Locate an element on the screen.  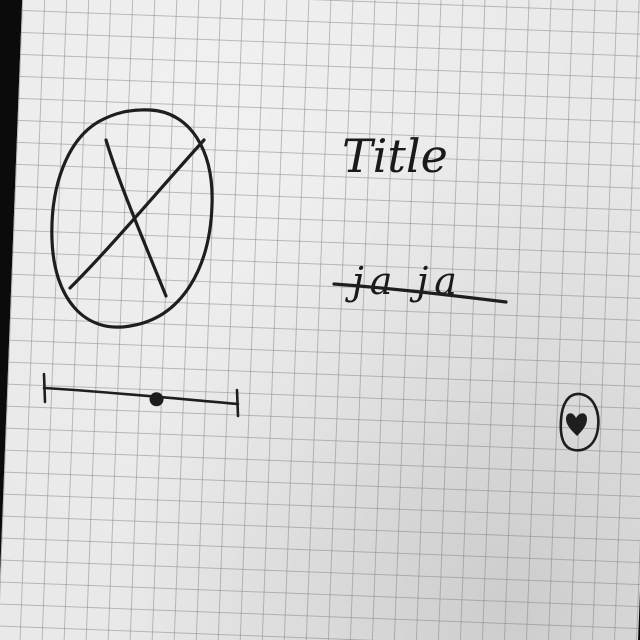
page-title: Title is located at coordinates (395, 156).